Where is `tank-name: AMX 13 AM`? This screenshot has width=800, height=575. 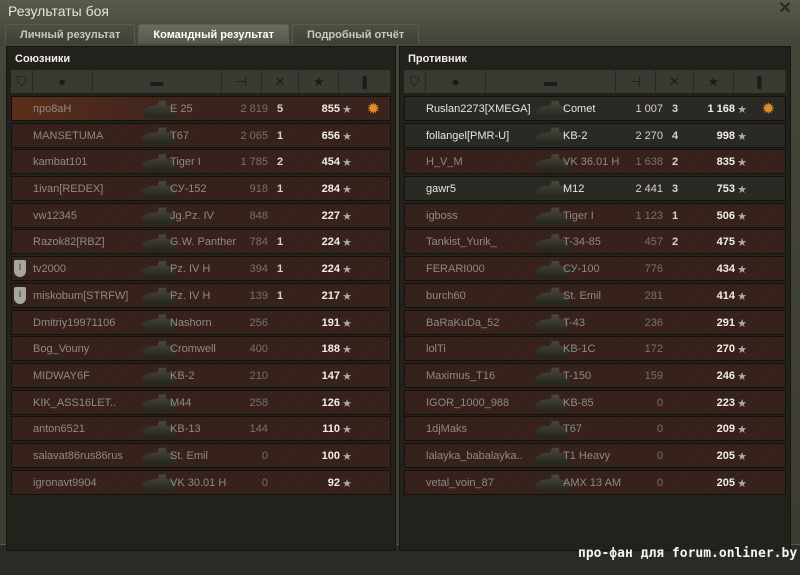
tank-name: AMX 13 AM is located at coordinates (592, 482).